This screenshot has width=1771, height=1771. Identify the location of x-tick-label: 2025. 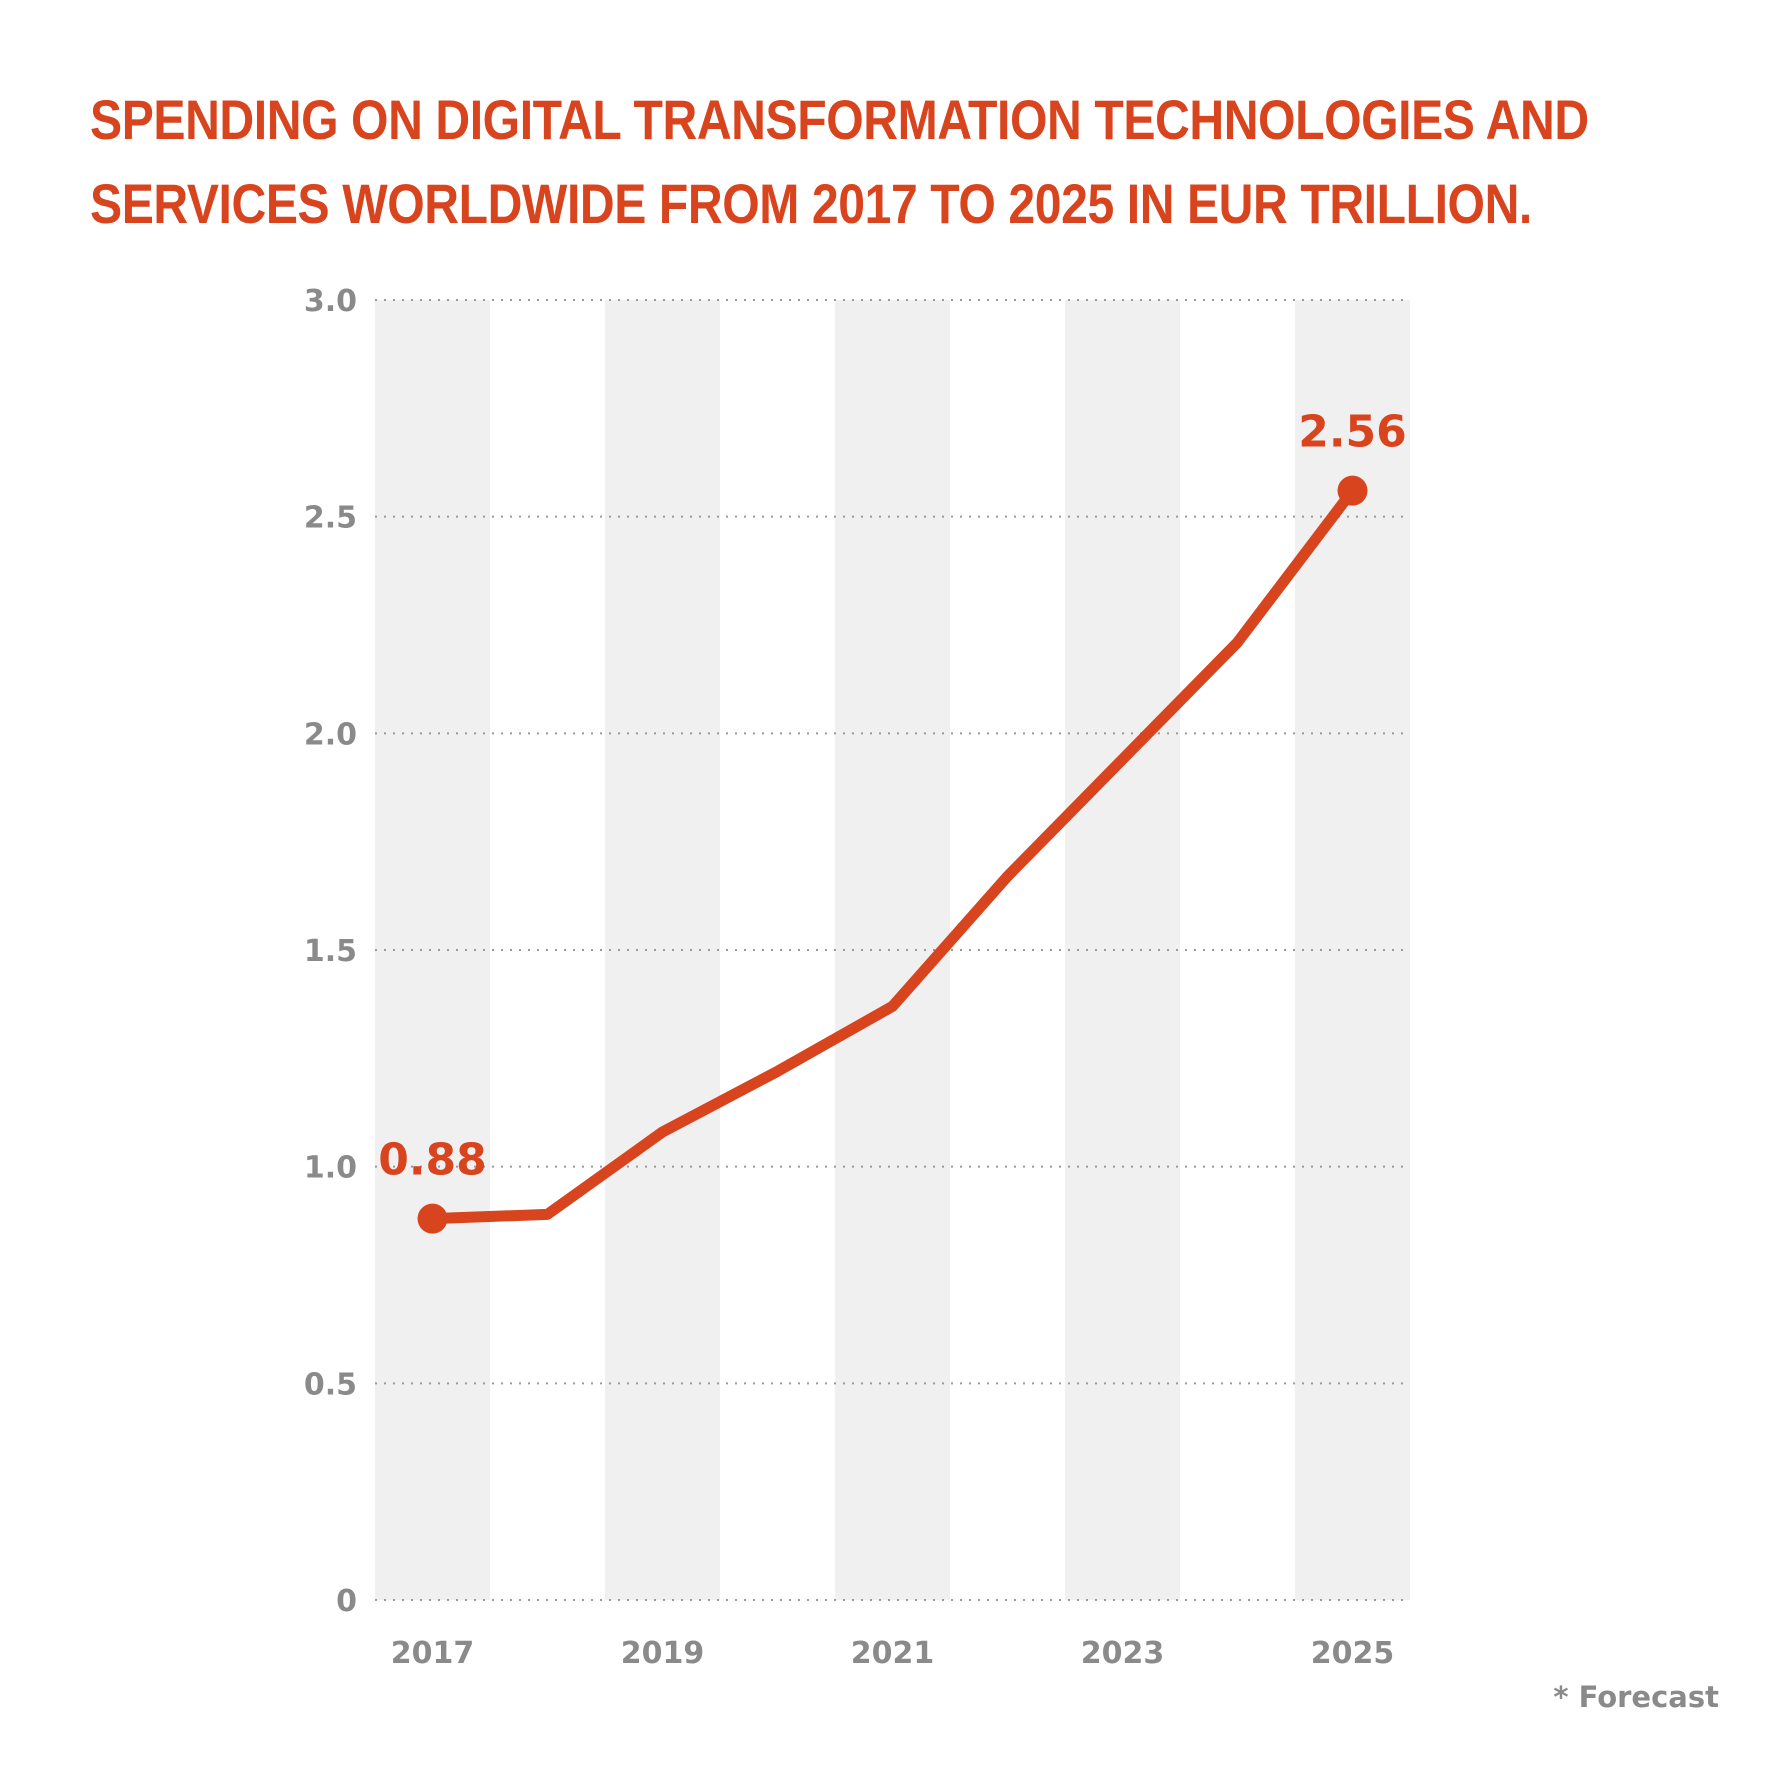
(1353, 1653).